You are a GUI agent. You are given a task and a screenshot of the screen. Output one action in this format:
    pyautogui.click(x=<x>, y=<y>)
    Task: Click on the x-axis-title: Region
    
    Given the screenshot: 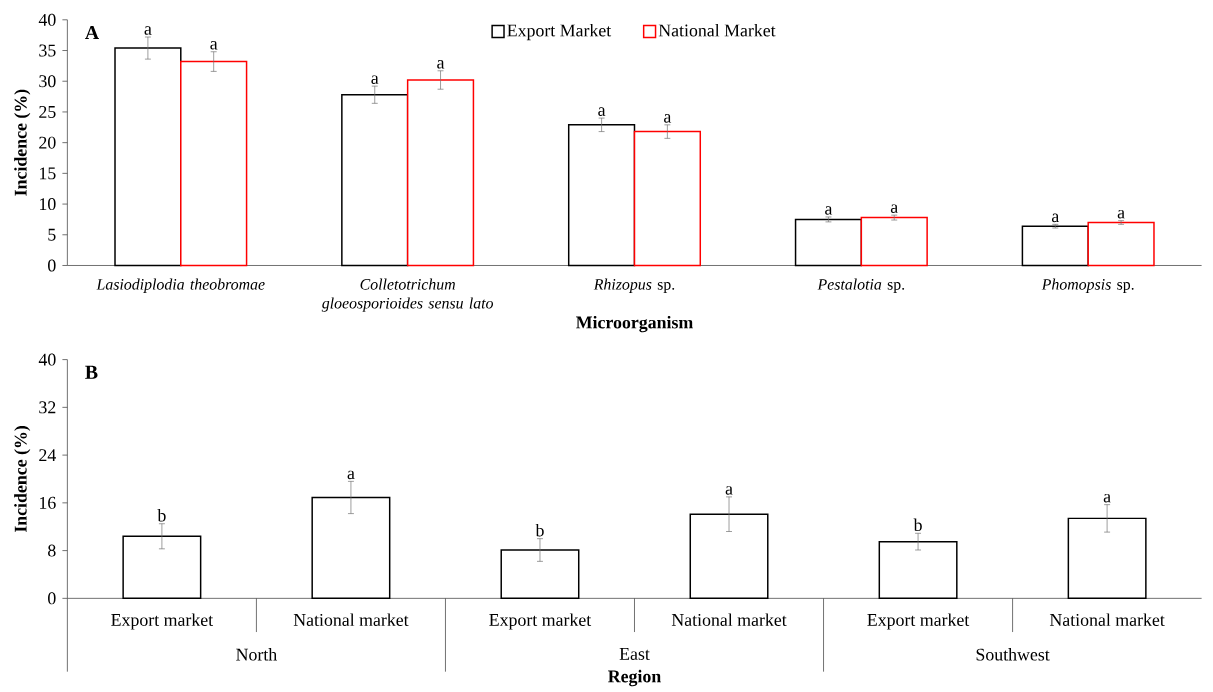 What is the action you would take?
    pyautogui.click(x=634, y=678)
    